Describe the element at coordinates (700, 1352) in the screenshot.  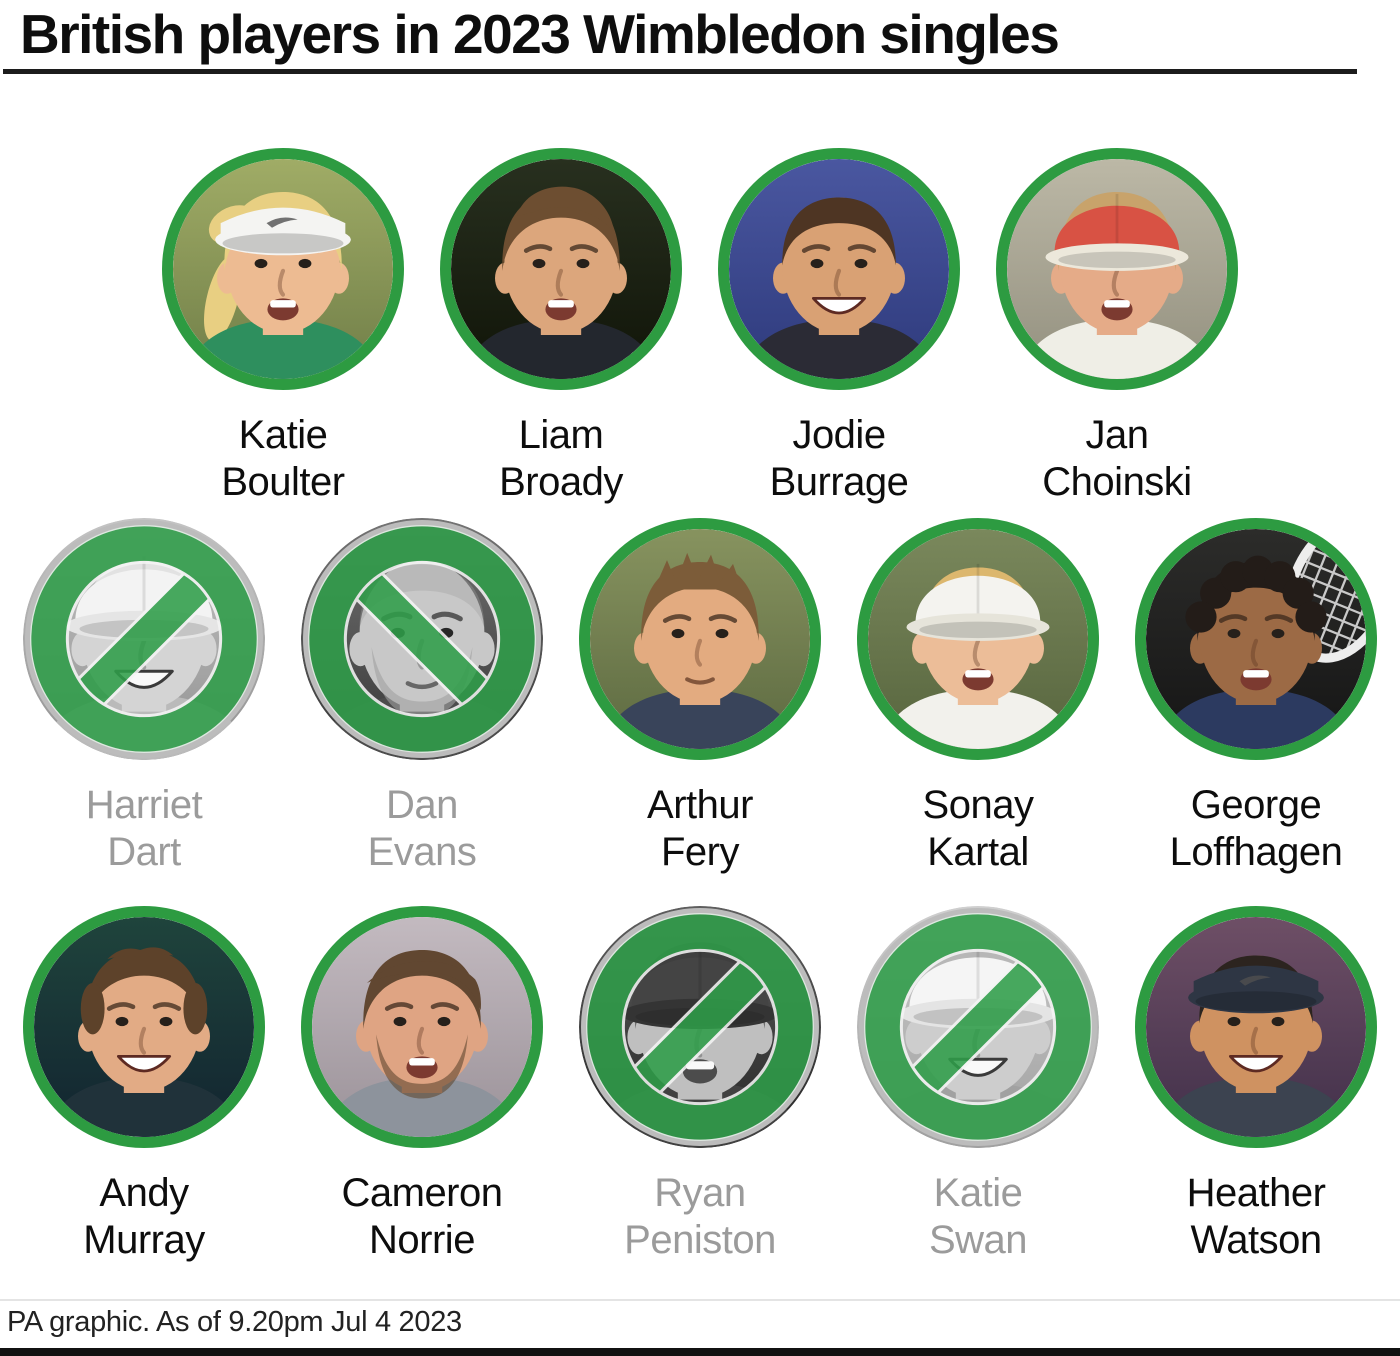
I see `bottom-bar` at that location.